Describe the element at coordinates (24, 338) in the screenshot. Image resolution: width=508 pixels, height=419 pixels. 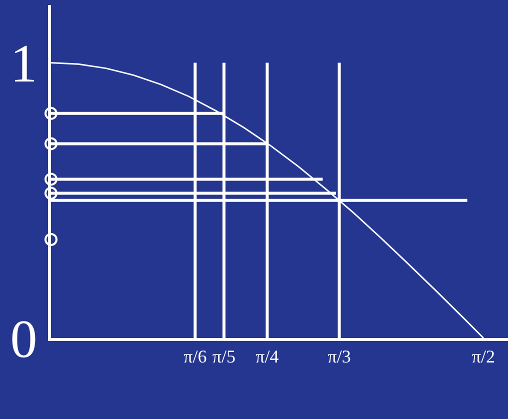
I see `y-tick-label: 0` at that location.